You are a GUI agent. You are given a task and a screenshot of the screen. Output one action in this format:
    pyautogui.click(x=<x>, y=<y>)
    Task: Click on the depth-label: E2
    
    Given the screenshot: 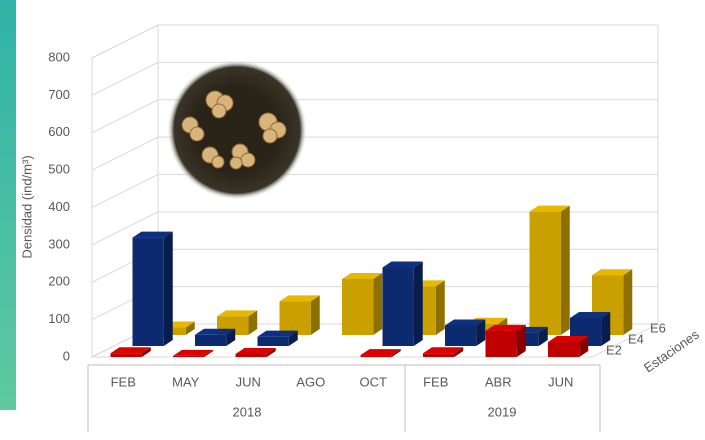 What is the action you would take?
    pyautogui.click(x=614, y=349)
    